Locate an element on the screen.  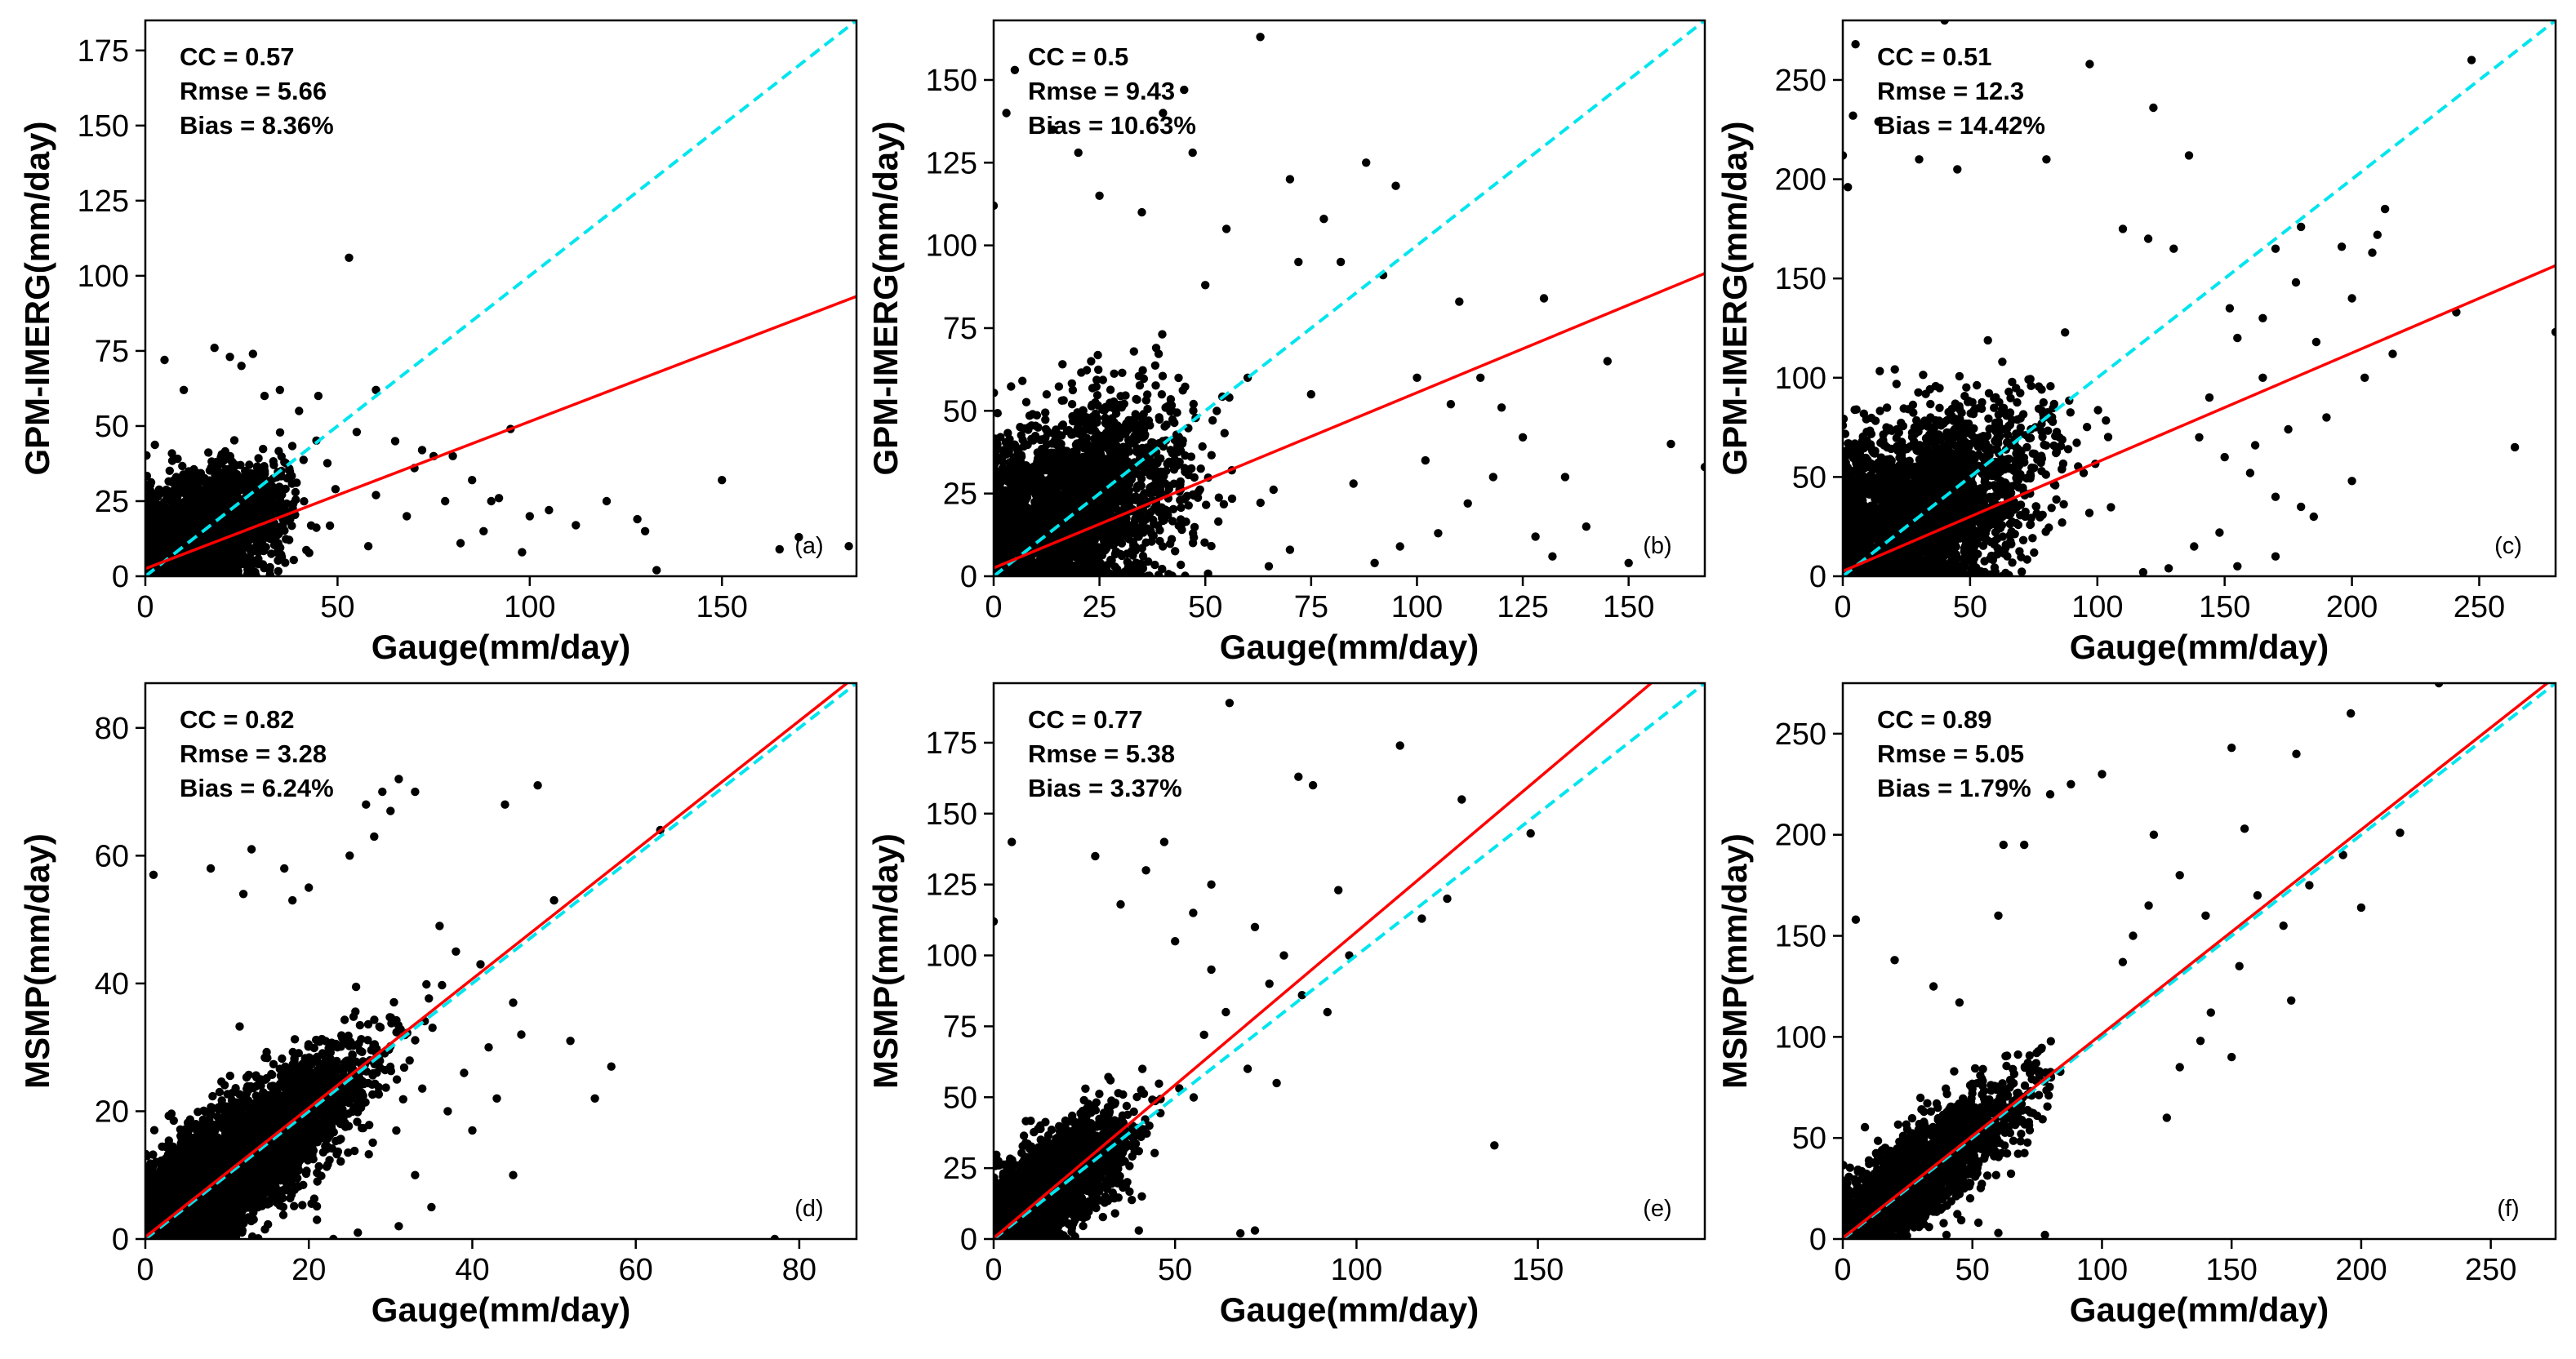
x-tick-label: 0 is located at coordinates (144, 607).